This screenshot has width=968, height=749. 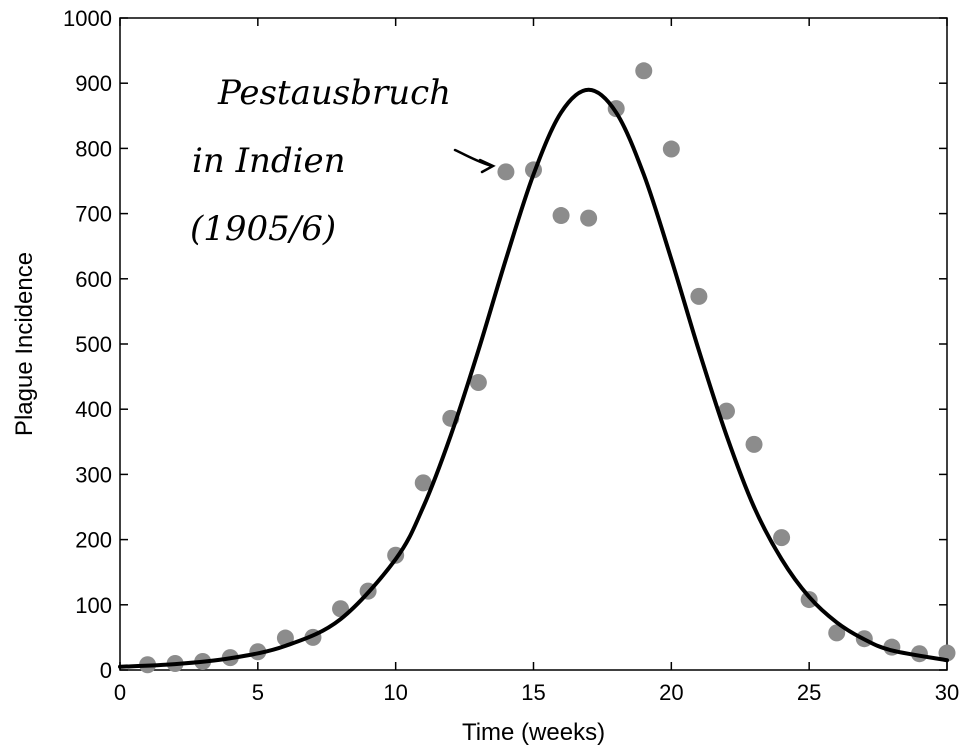 I want to click on y-tick-label: 500, so click(x=93, y=344).